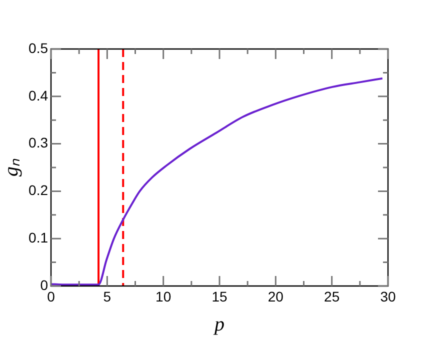 The height and width of the screenshot is (337, 436). Describe the element at coordinates (44, 284) in the screenshot. I see `y-tick-label: 0` at that location.